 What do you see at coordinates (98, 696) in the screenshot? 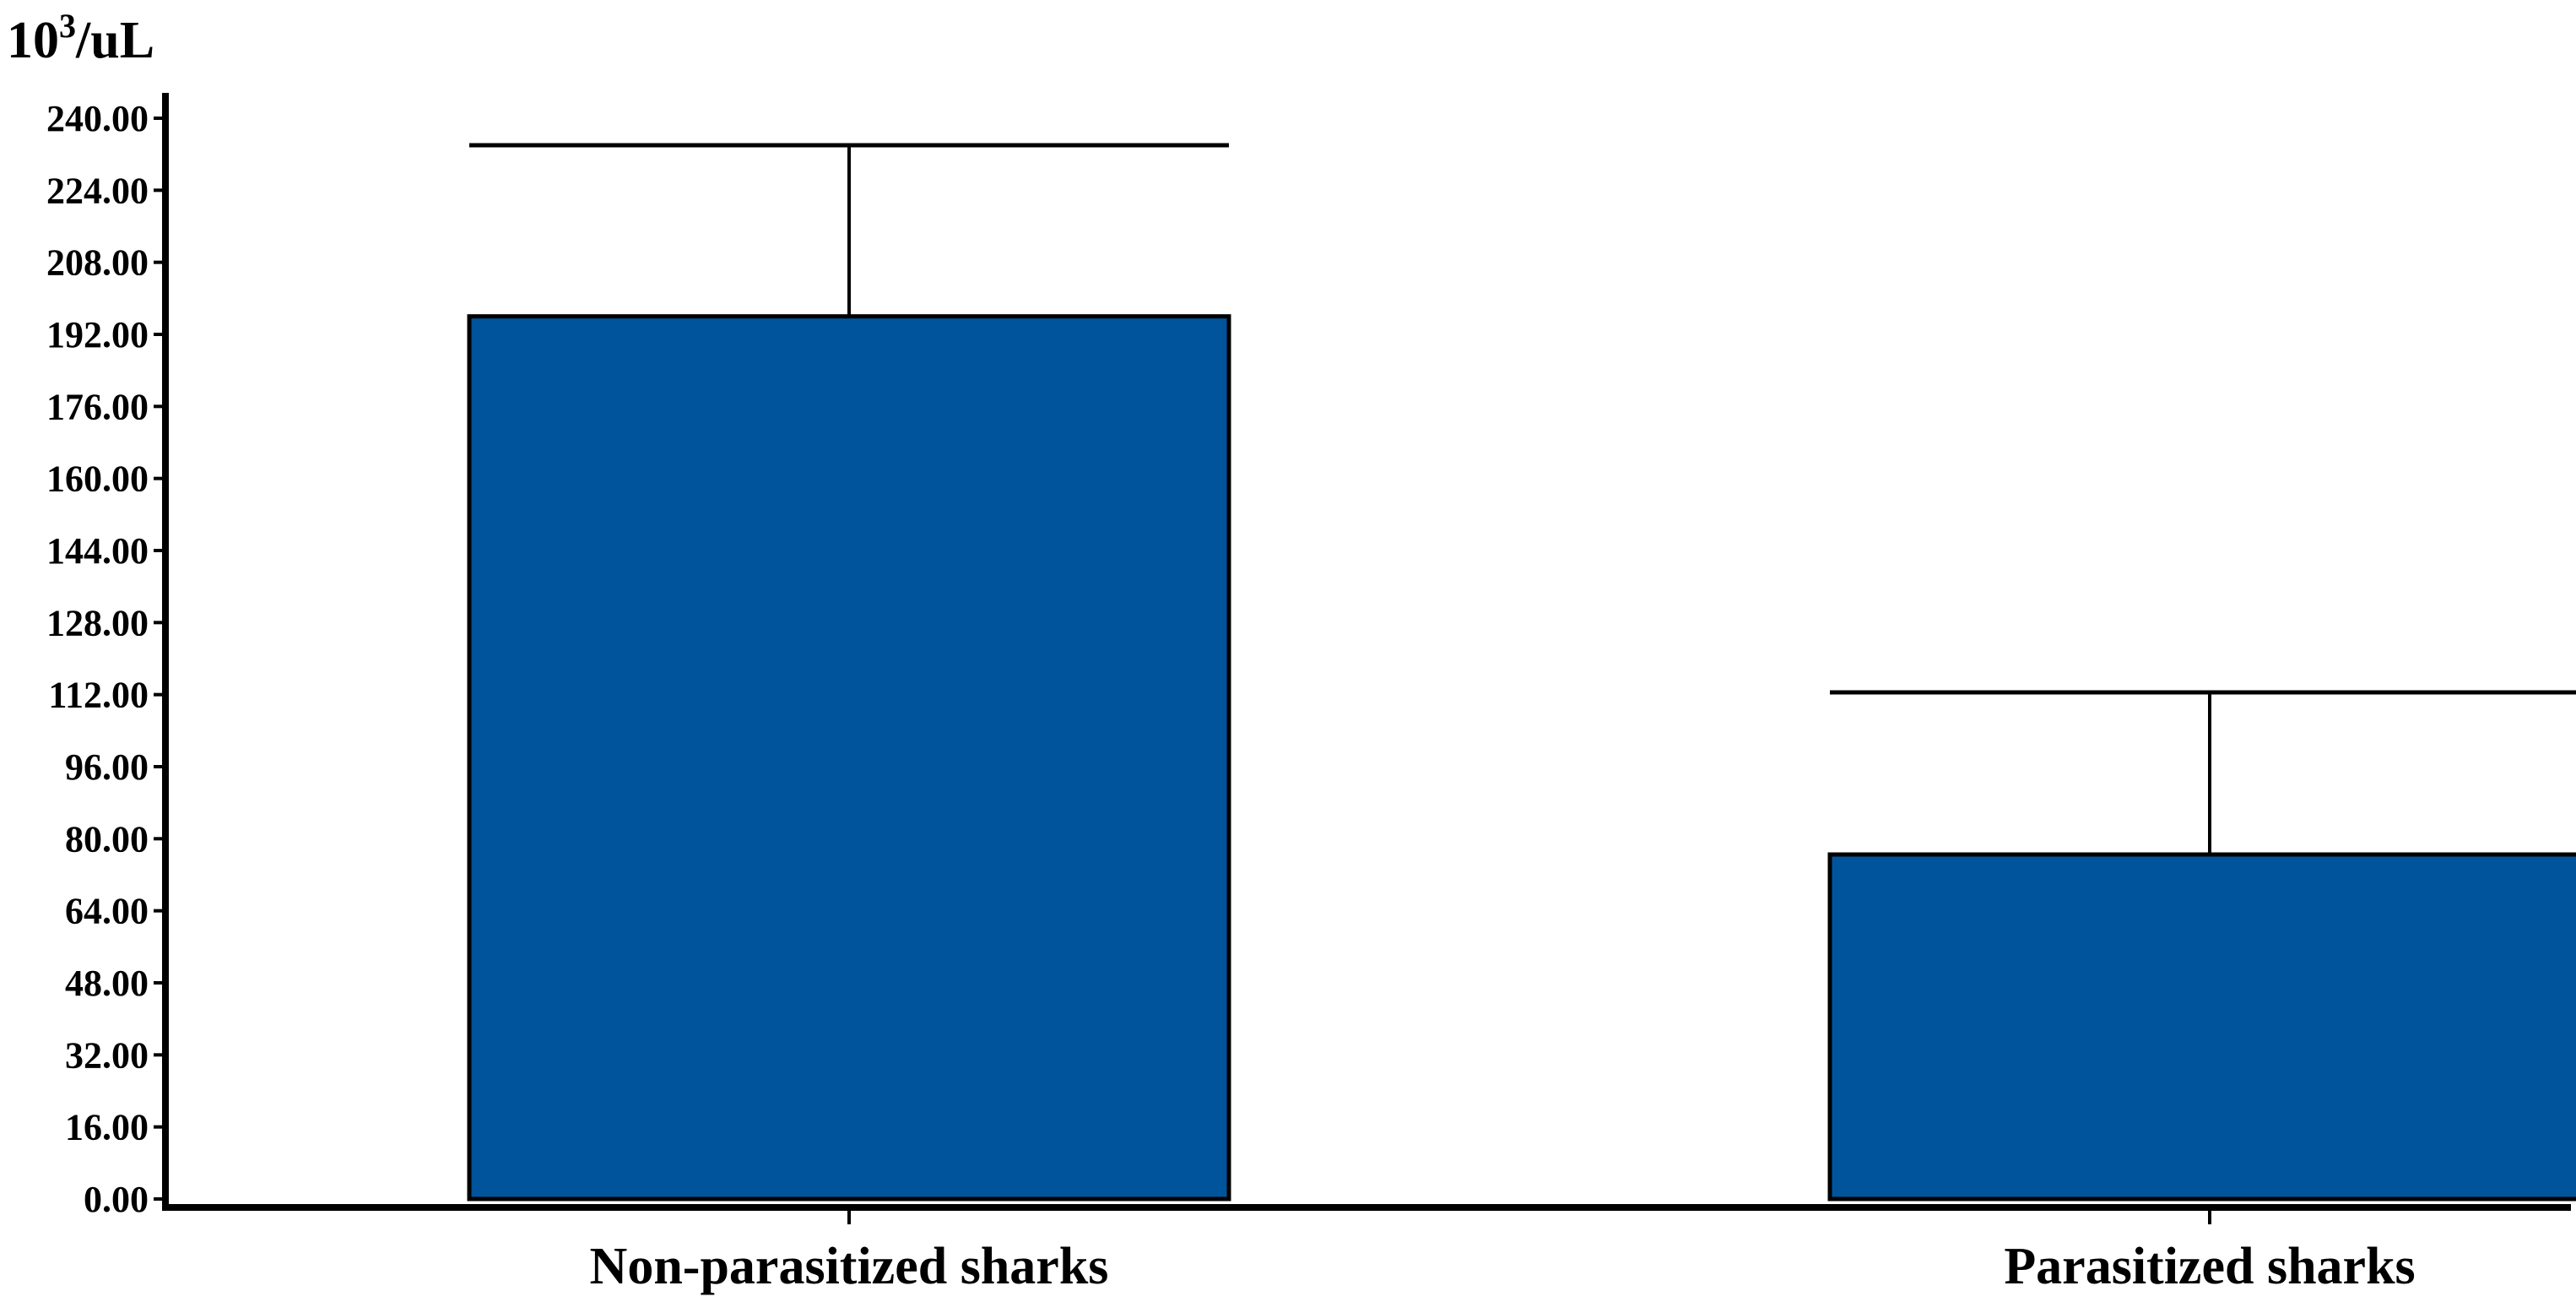
I see `y-tick-label: 112.00` at bounding box center [98, 696].